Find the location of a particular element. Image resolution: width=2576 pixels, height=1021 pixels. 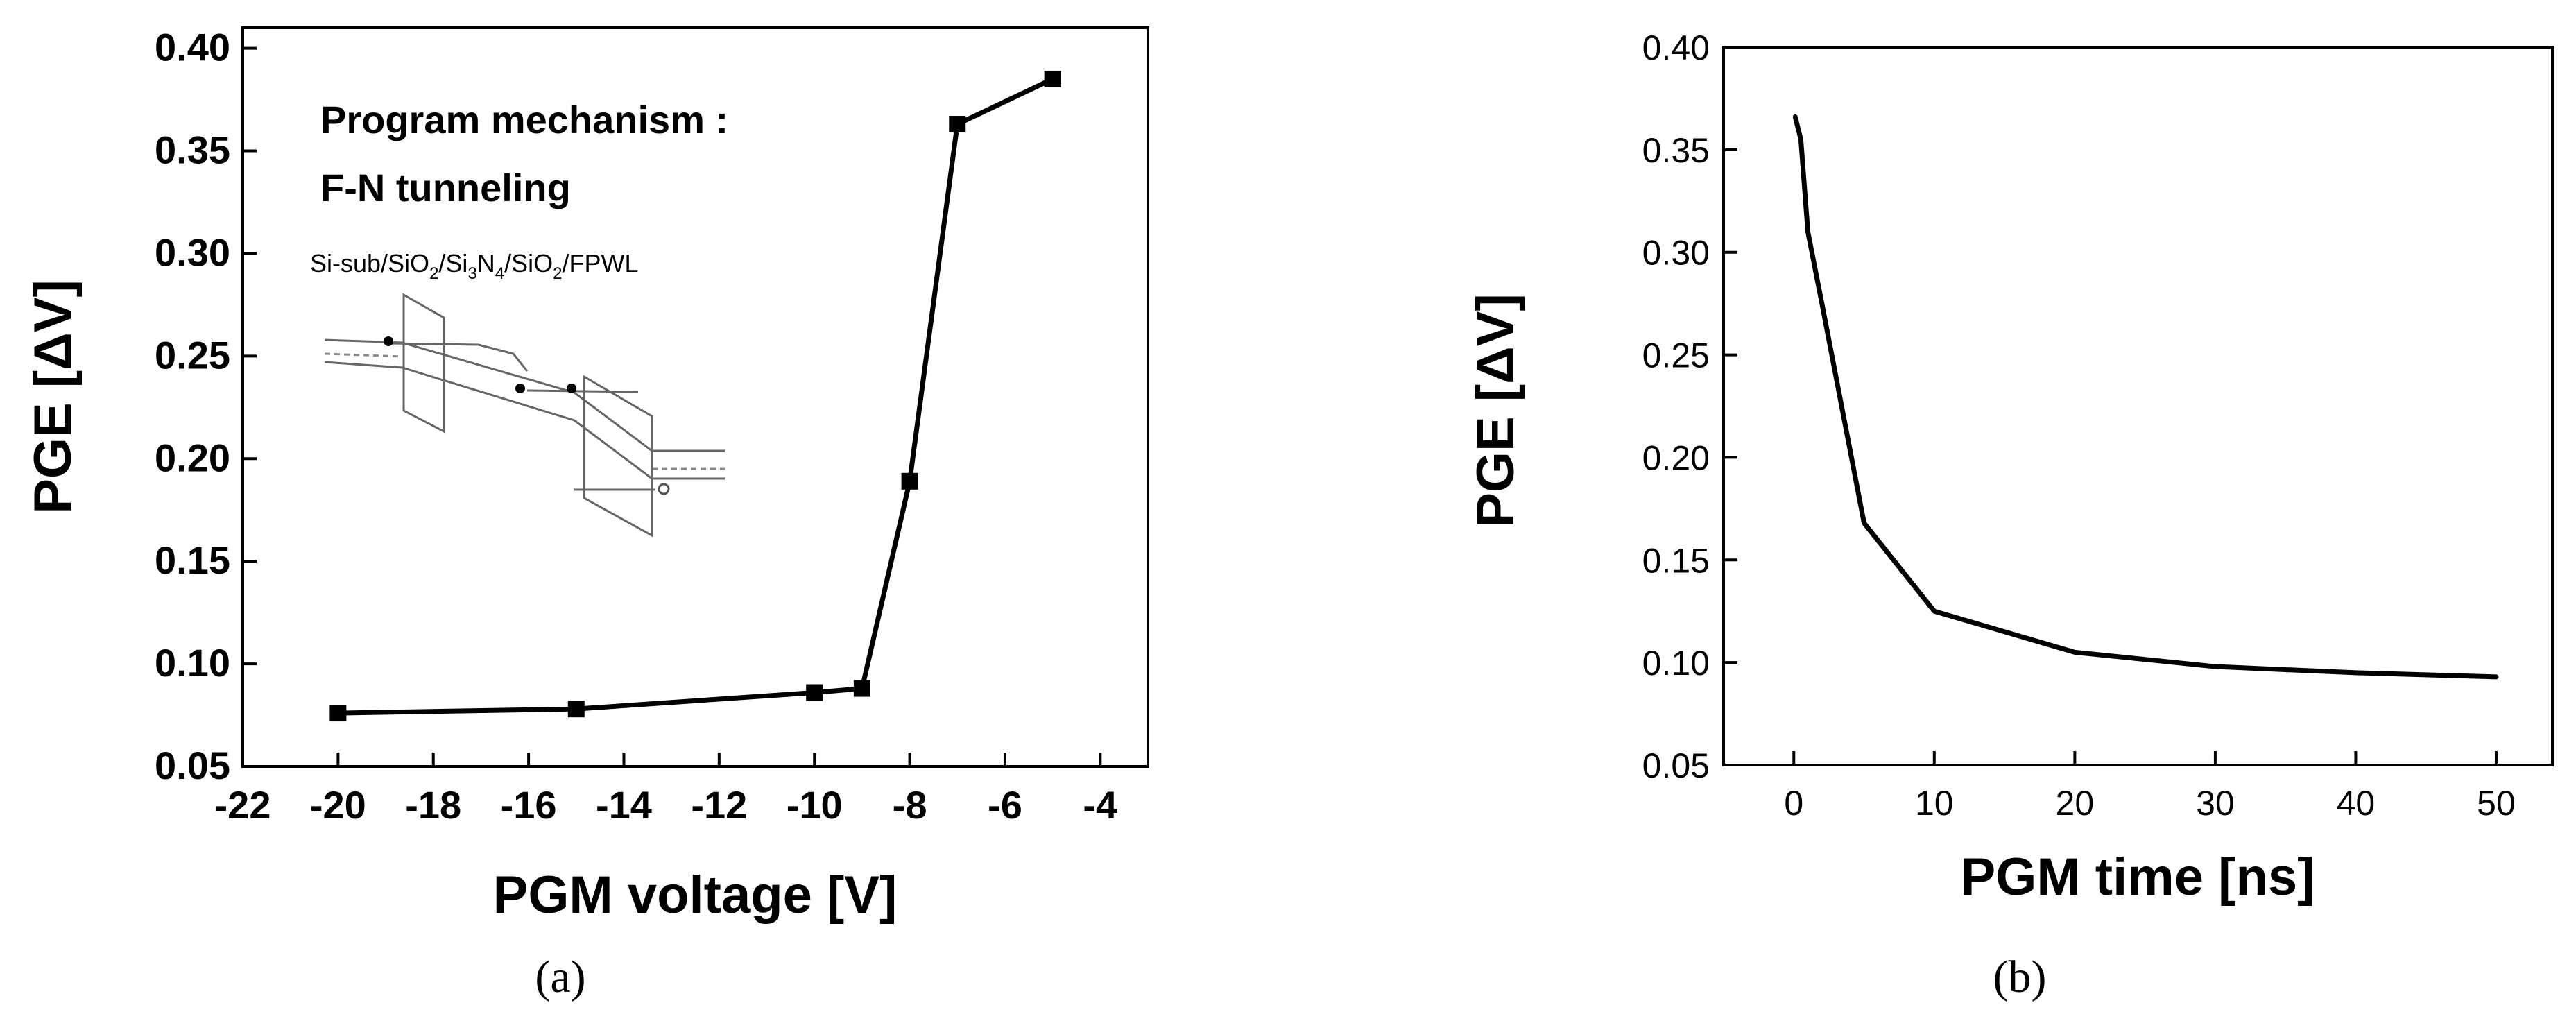

inset-label-sub: 3 is located at coordinates (471, 273).